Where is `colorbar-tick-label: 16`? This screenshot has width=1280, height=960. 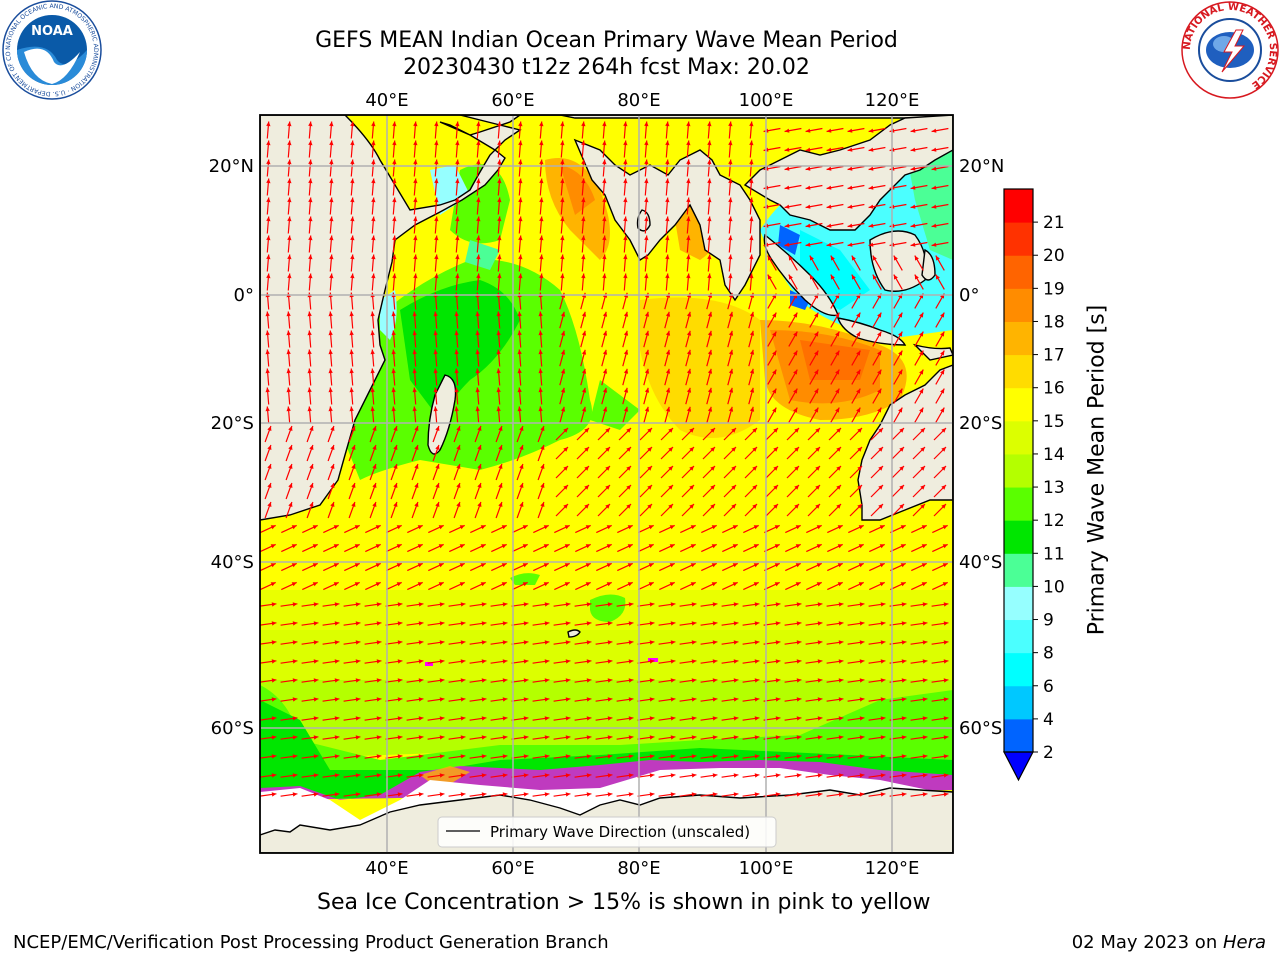
colorbar-tick-label: 16 is located at coordinates (1054, 389).